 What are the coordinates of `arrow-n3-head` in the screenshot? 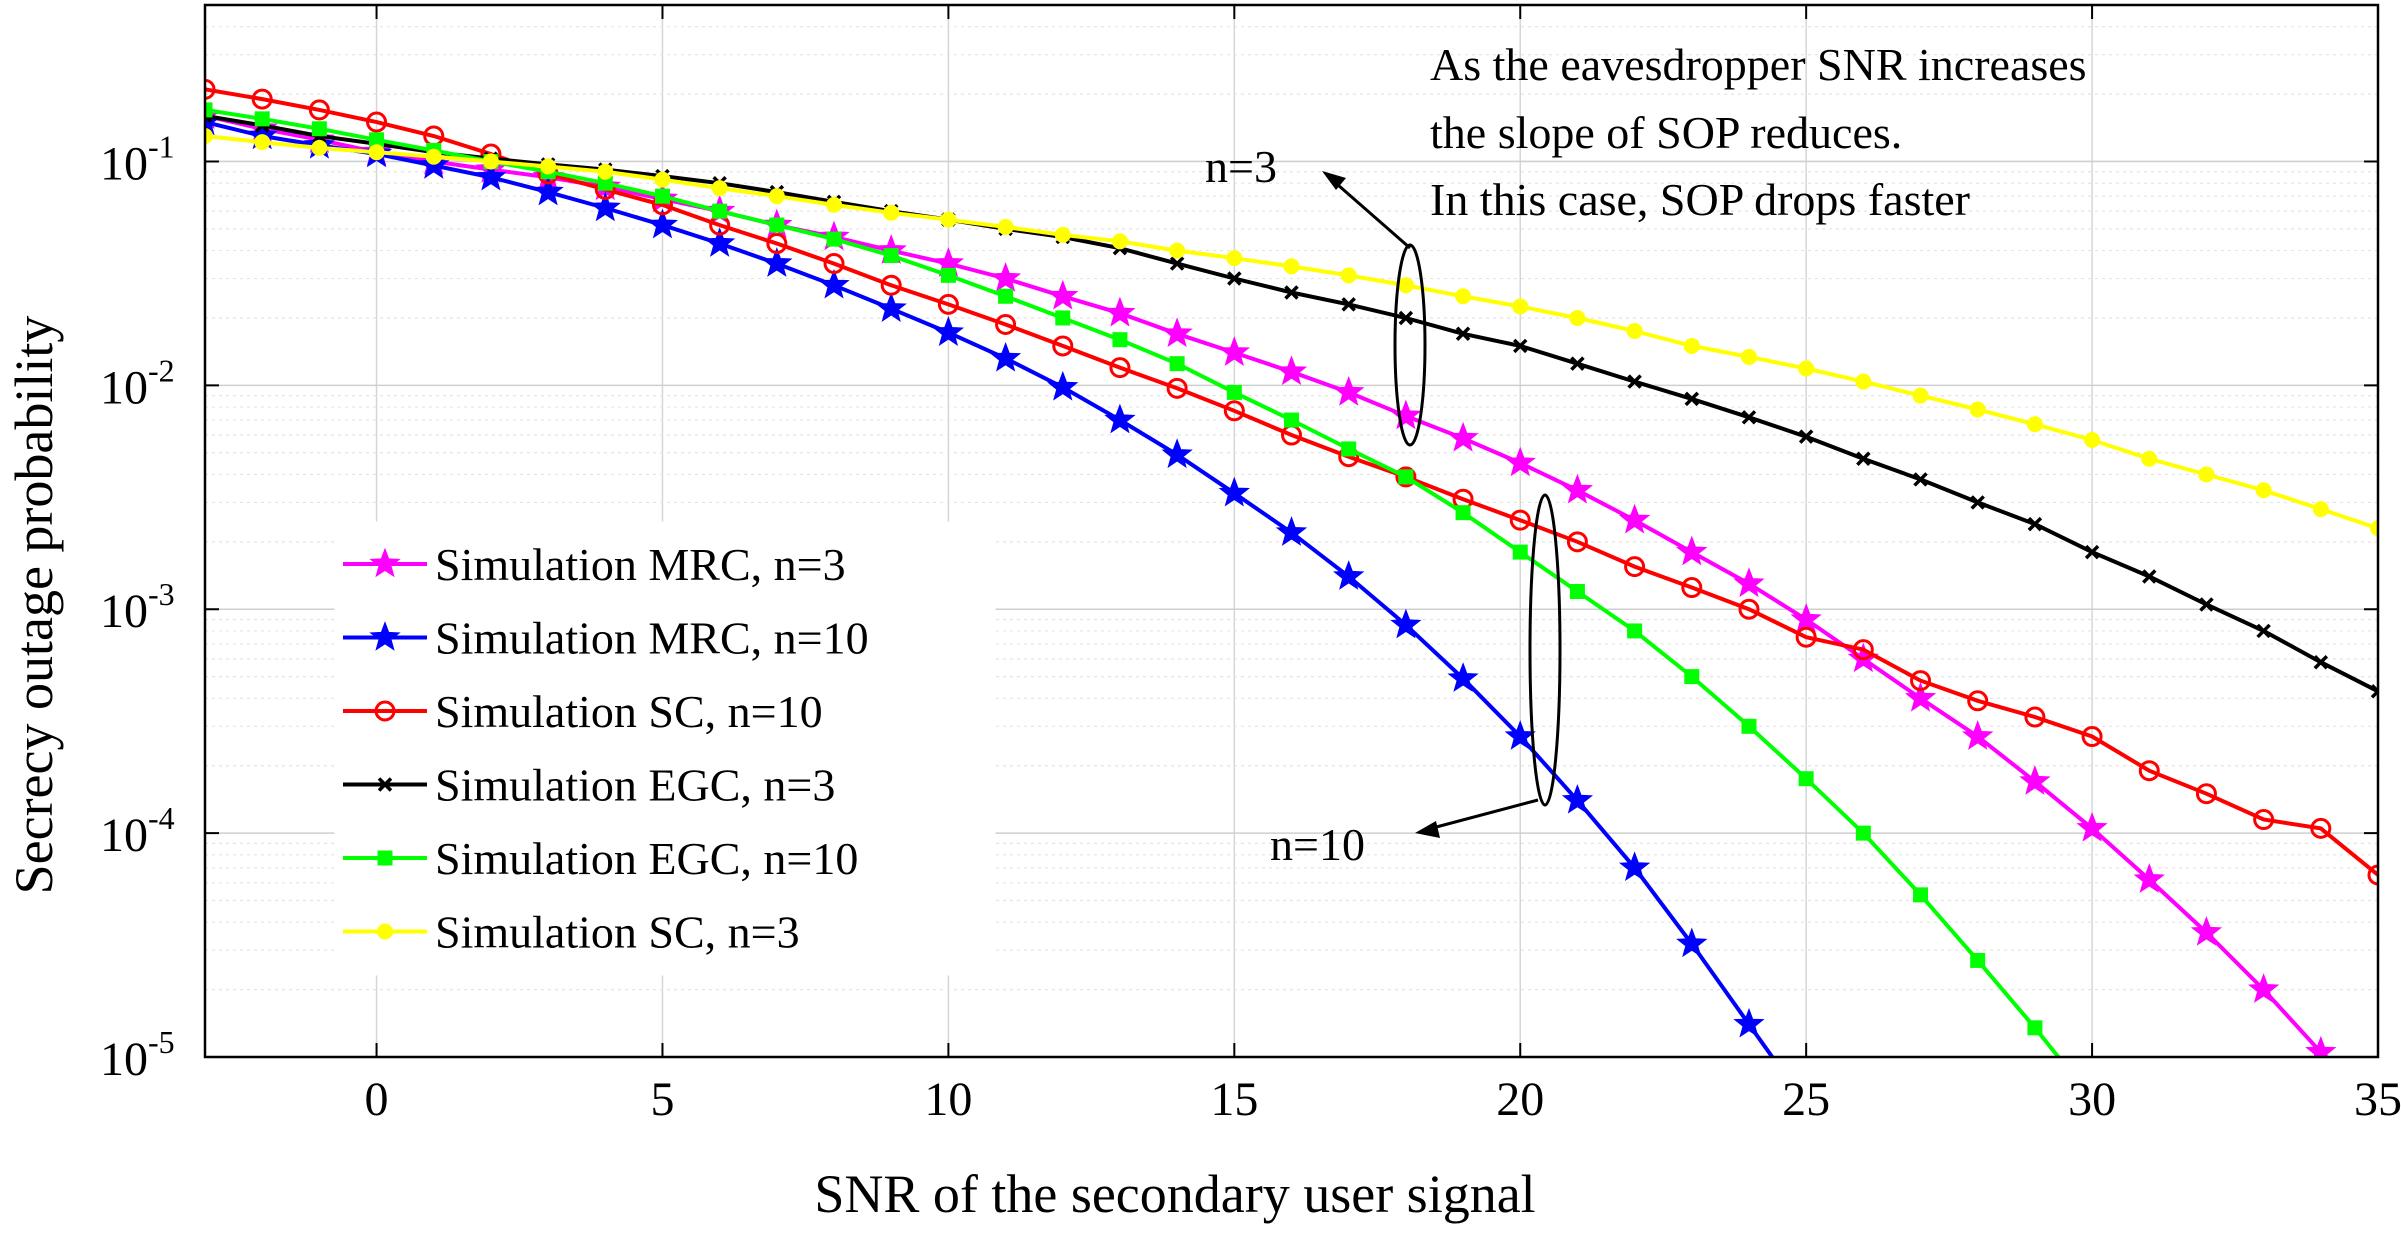 It's located at (1334, 180).